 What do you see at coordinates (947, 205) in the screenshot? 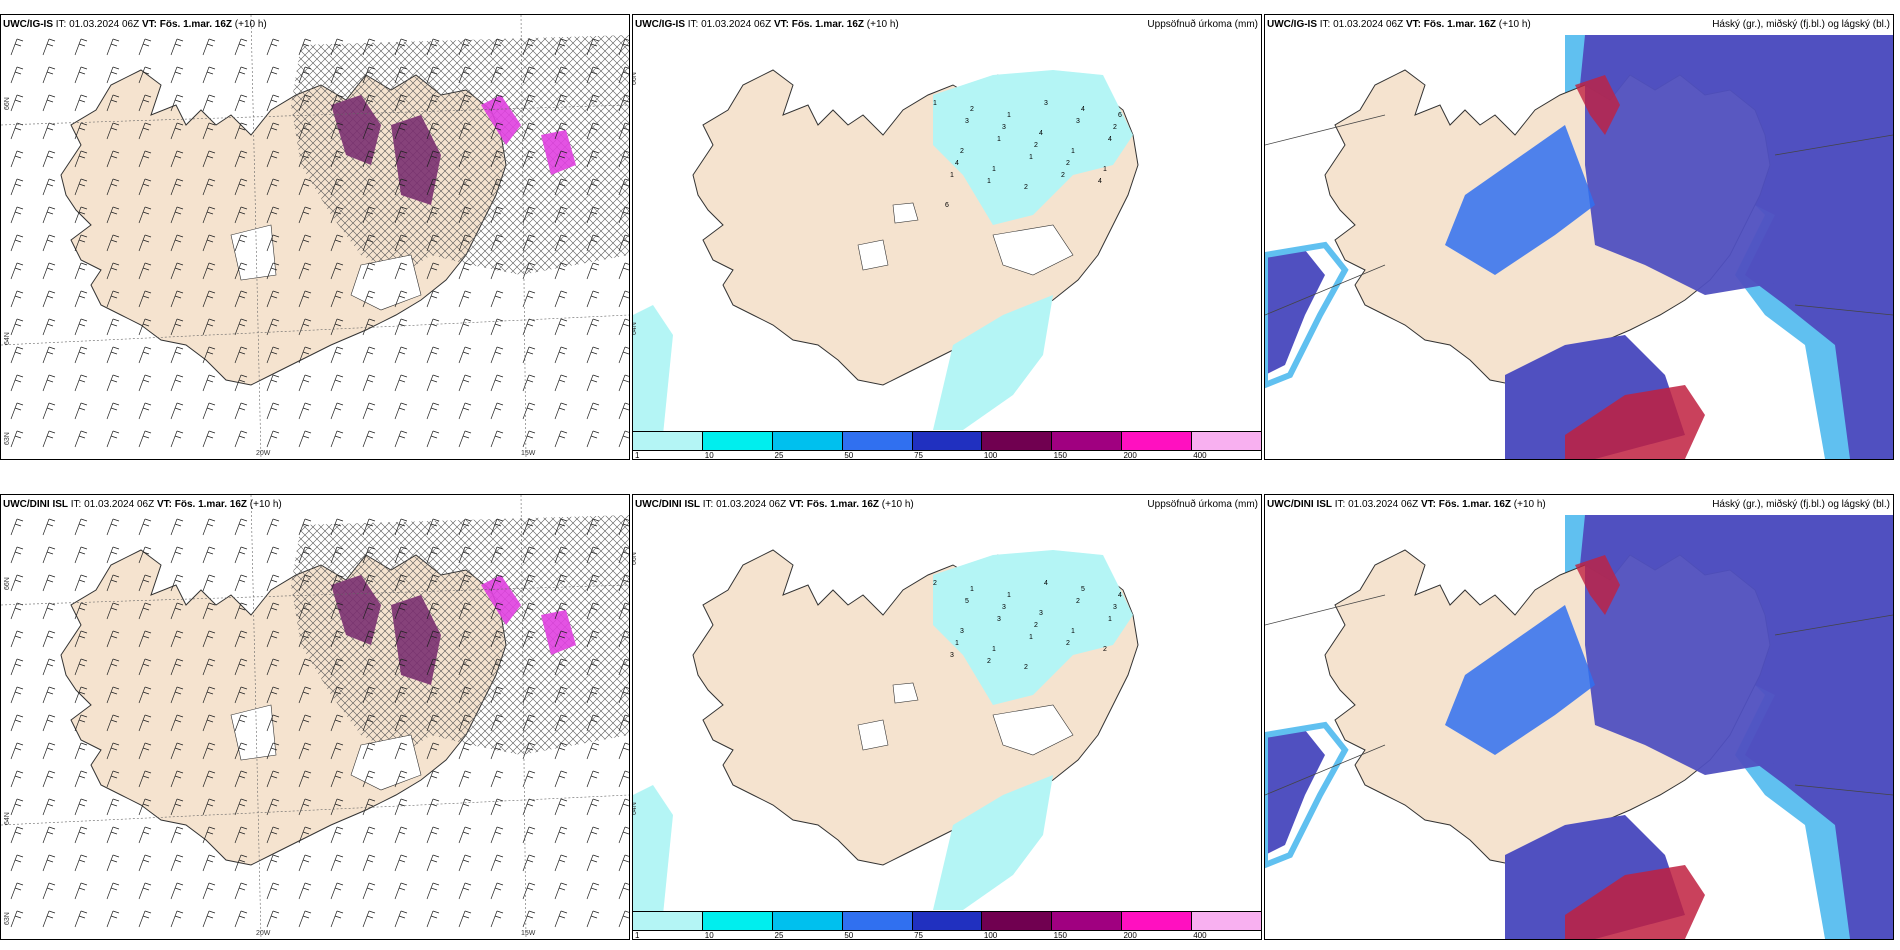
I see `precip-value-label: 6` at bounding box center [947, 205].